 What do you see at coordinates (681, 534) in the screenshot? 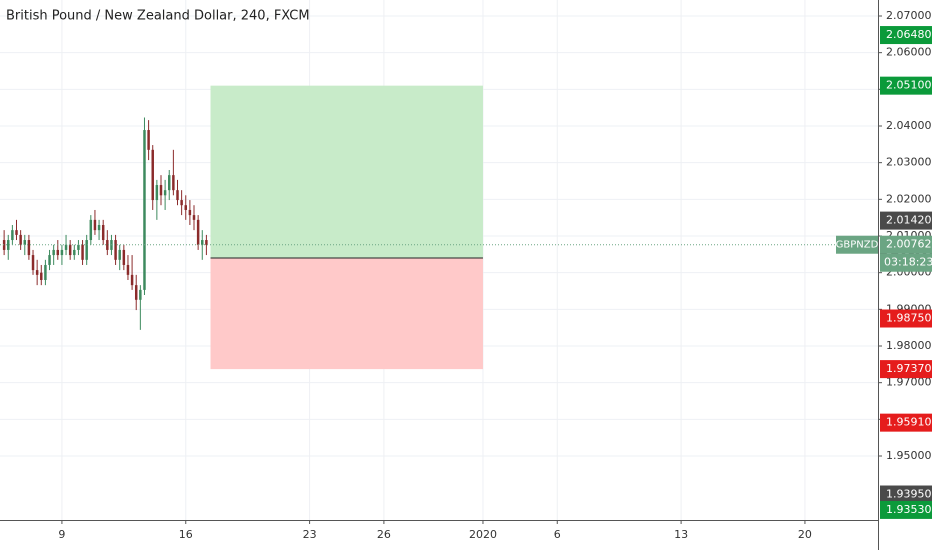
I see `x-tick-label: 13` at bounding box center [681, 534].